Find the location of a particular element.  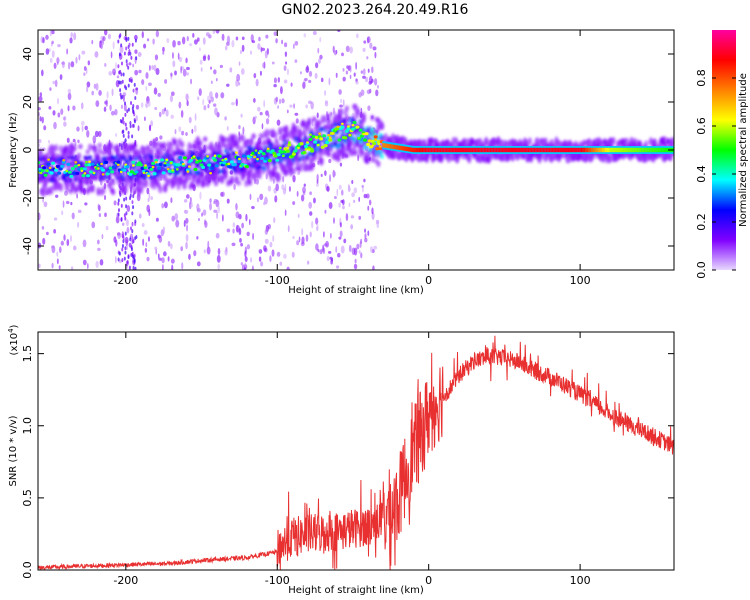

y-tick-label: -20 is located at coordinates (27, 198).